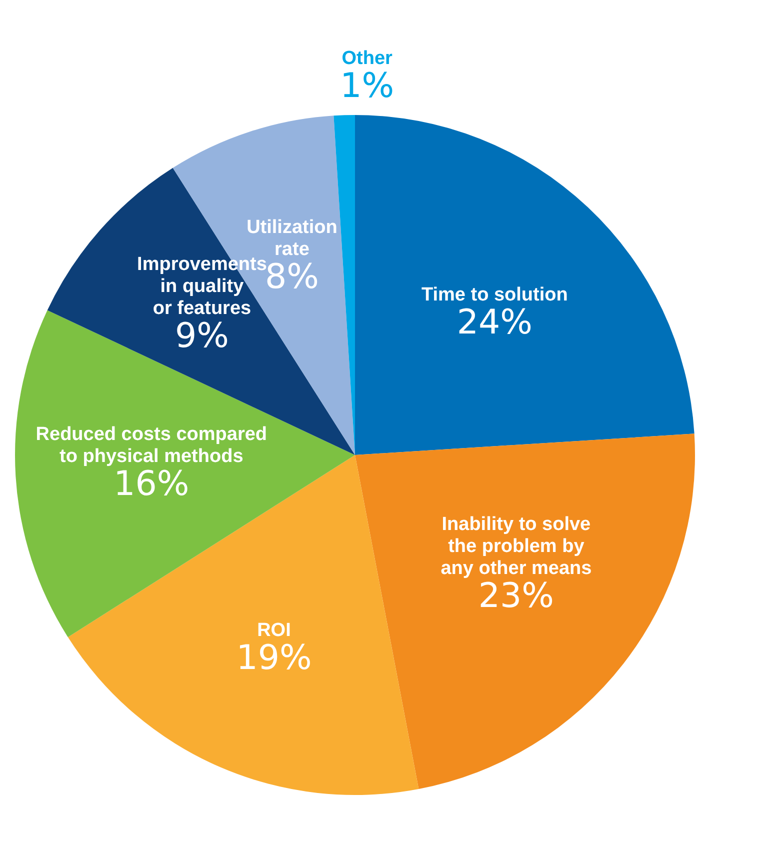  I want to click on data-label: 8%, so click(291, 276).